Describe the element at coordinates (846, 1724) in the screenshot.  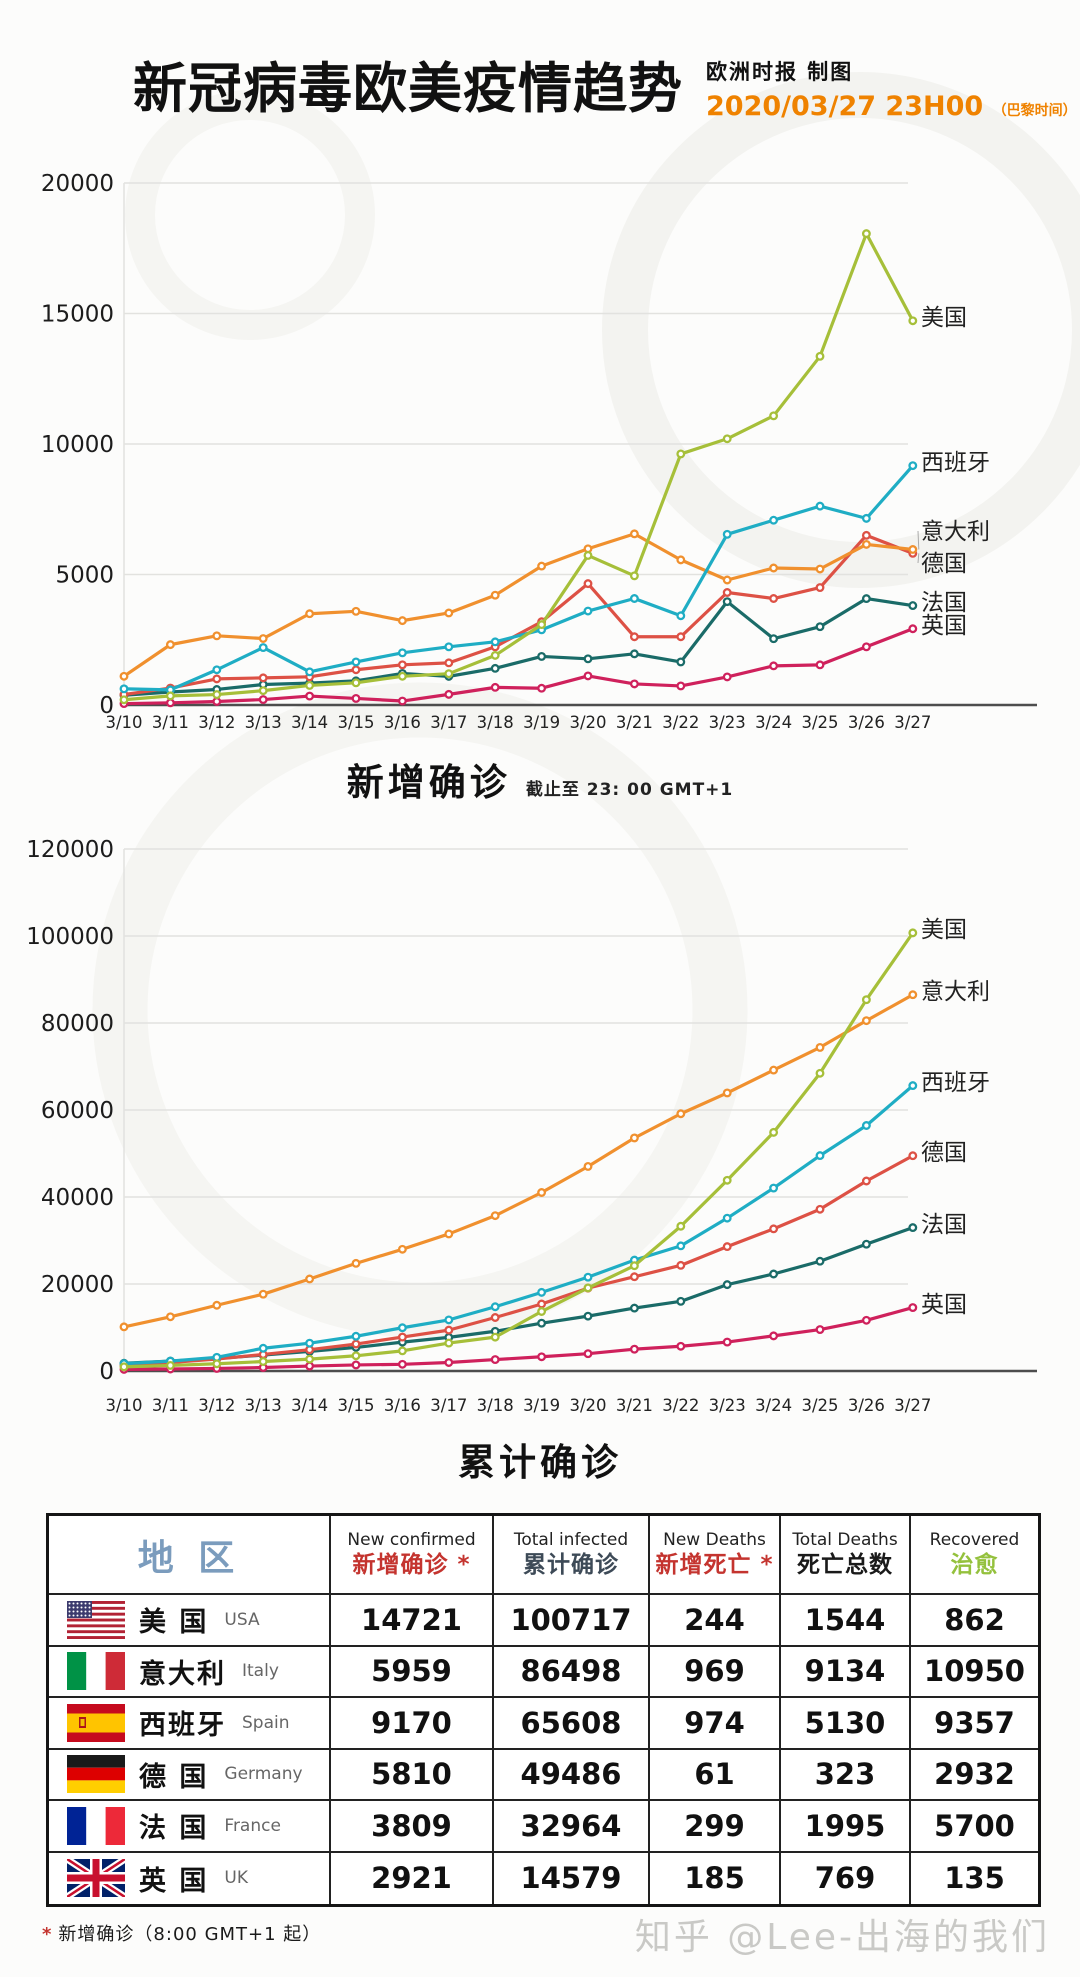
I see `table-cell-value: 5130` at that location.